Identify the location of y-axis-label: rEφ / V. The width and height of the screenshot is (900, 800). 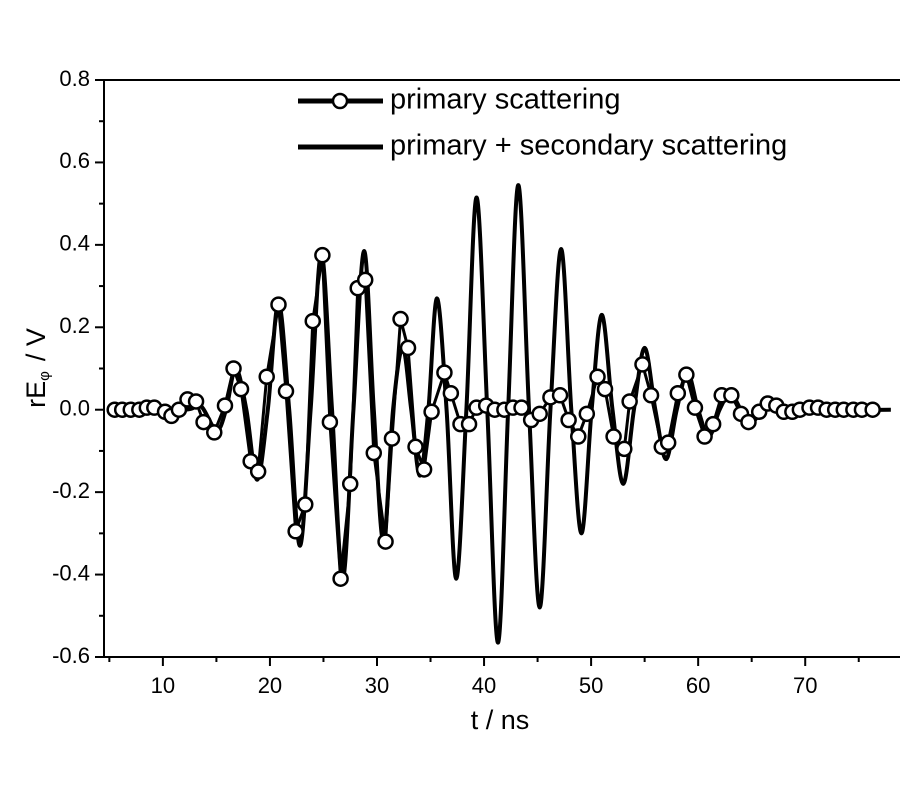
(37, 368).